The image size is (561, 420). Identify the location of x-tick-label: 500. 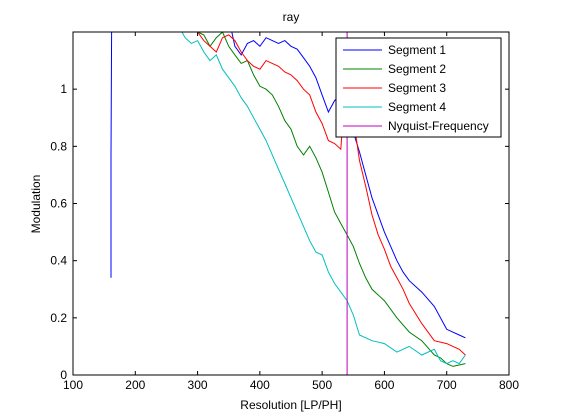
(322, 385).